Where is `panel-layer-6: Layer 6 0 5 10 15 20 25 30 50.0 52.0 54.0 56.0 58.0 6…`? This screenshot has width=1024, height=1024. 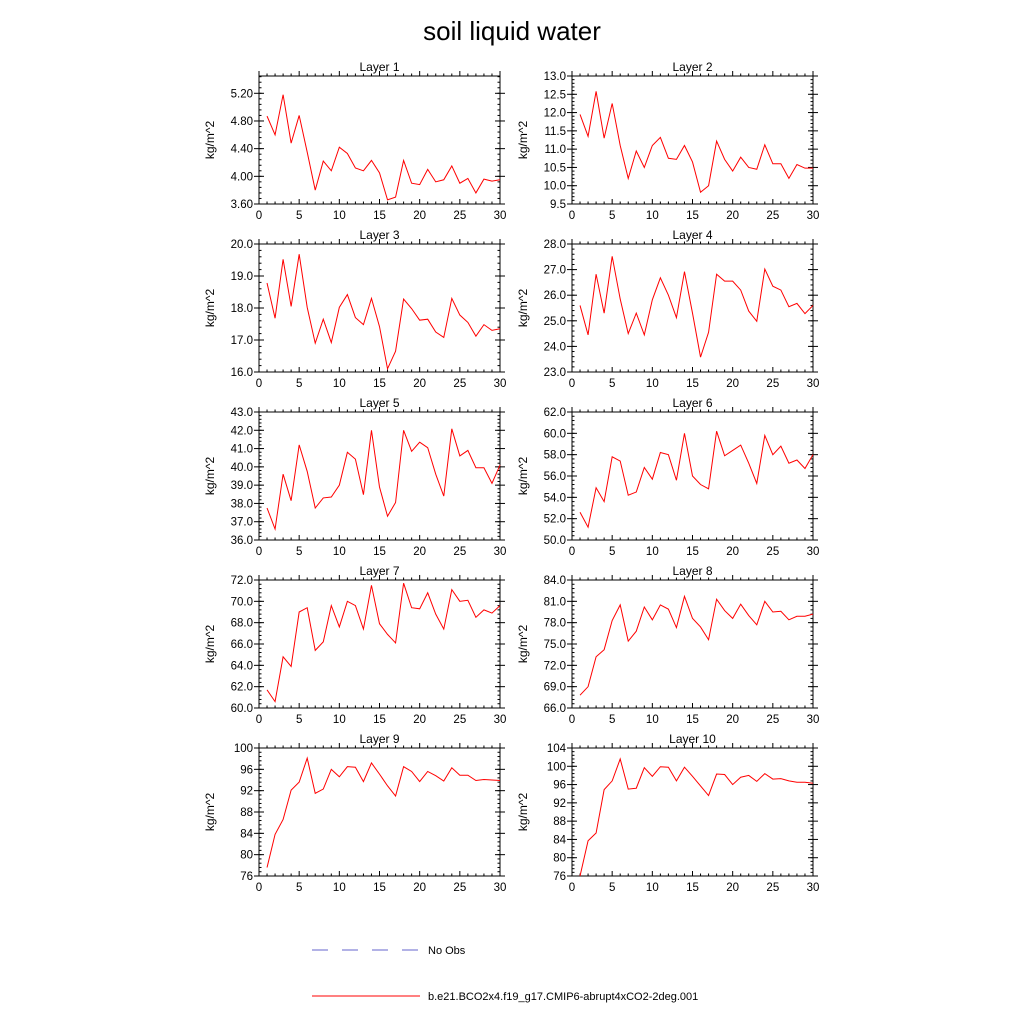 panel-layer-6: Layer 6 0 5 10 15 20 25 30 50.0 52.0 54.0 56.0 58.0 6… is located at coordinates (667, 477).